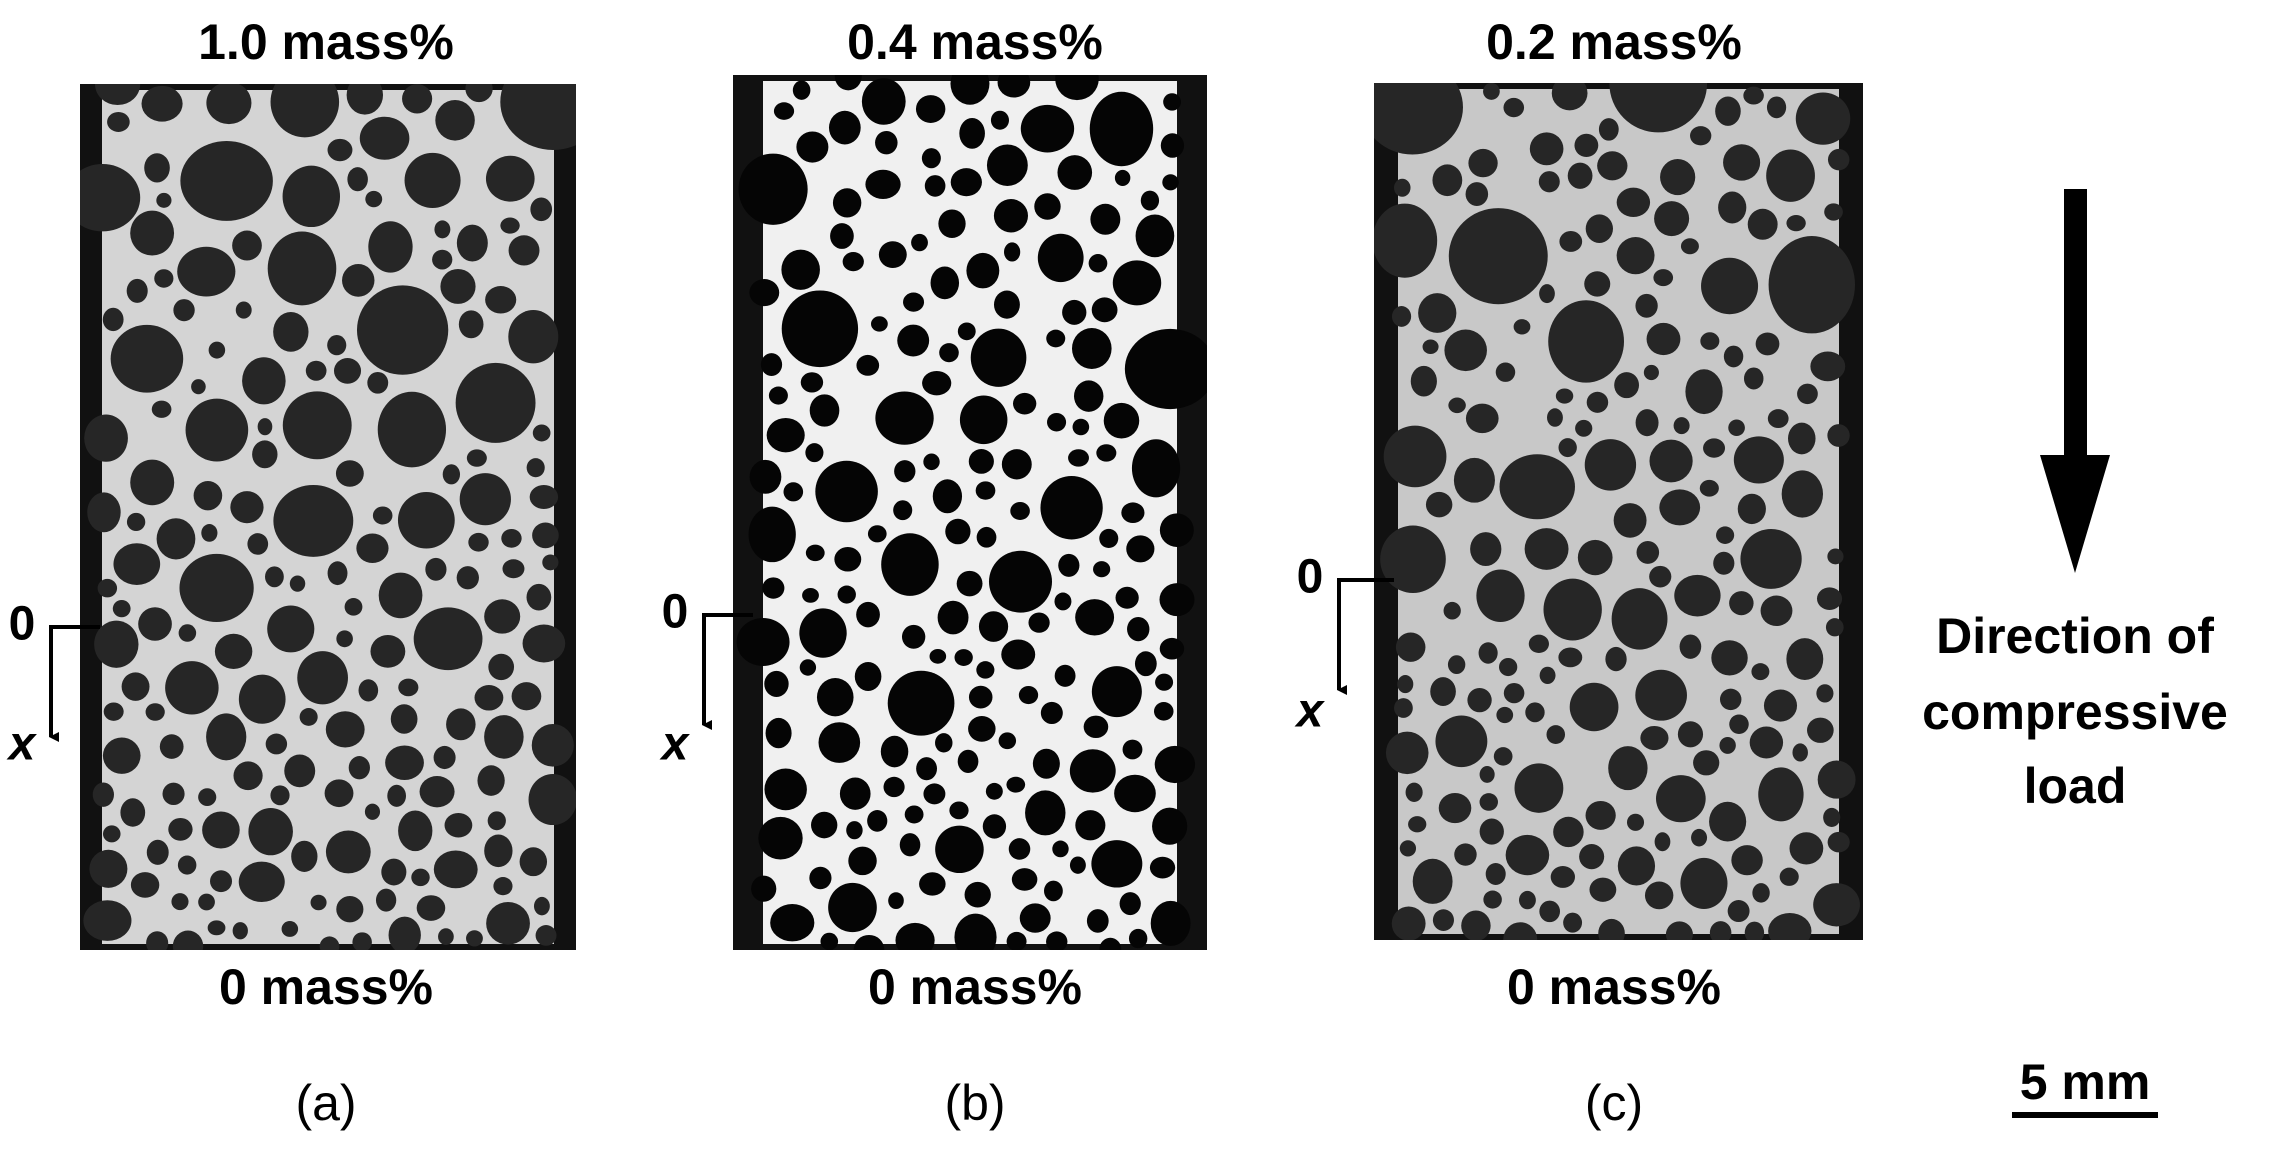 Image resolution: width=2270 pixels, height=1161 pixels. What do you see at coordinates (325, 1103) in the screenshot?
I see `panel-caption: (a)` at bounding box center [325, 1103].